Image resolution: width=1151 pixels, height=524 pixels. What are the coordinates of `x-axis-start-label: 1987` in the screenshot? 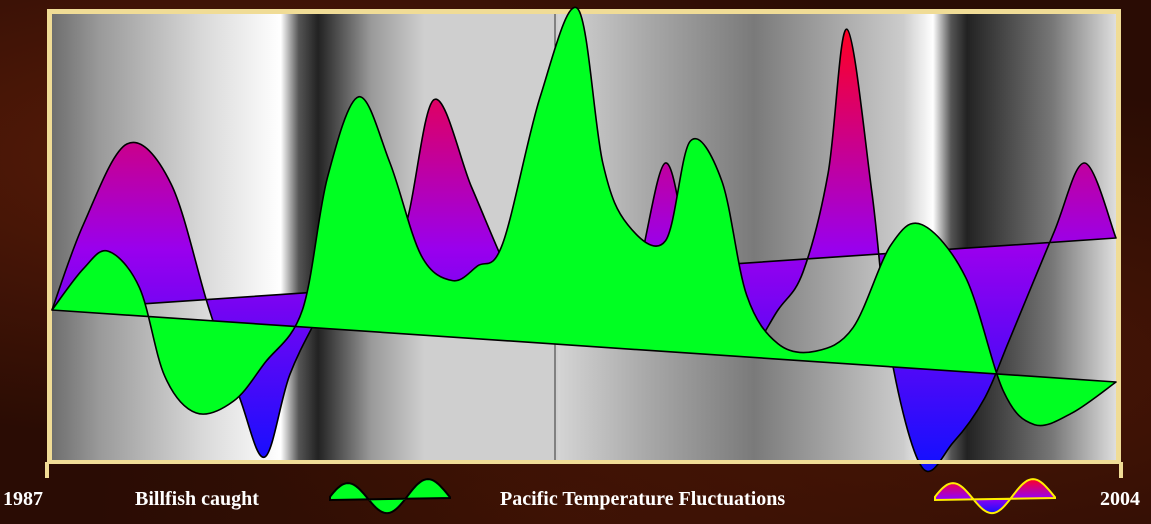 It's located at (23, 499).